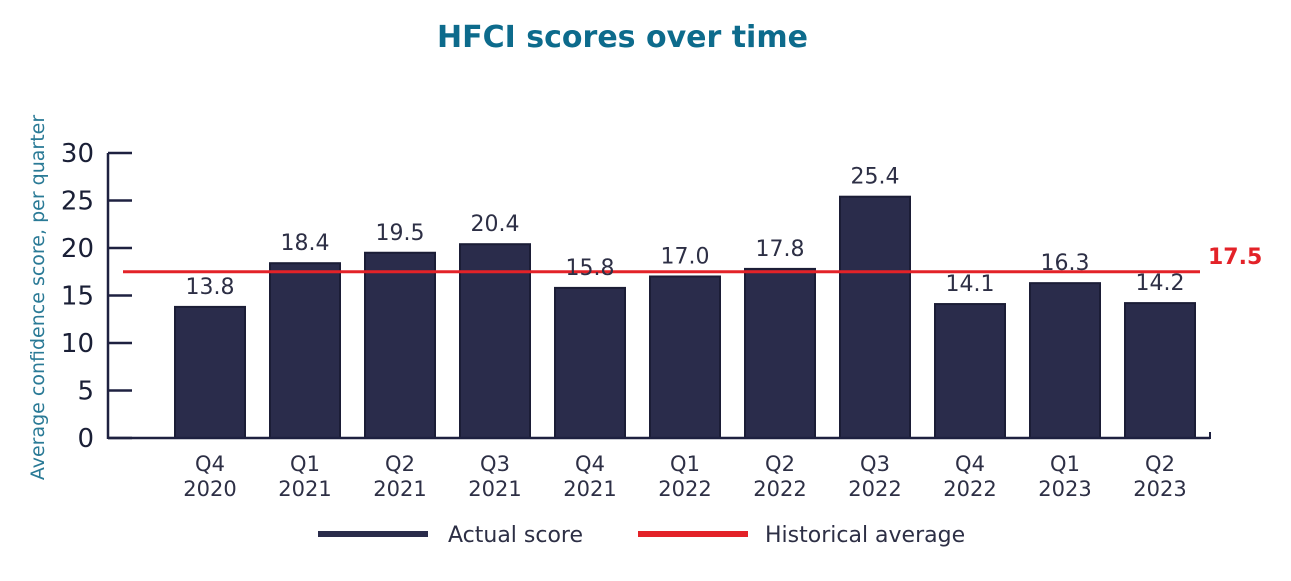 This screenshot has height=581, width=1291. What do you see at coordinates (685, 257) in the screenshot?
I see `bar-value-label: 17.0` at bounding box center [685, 257].